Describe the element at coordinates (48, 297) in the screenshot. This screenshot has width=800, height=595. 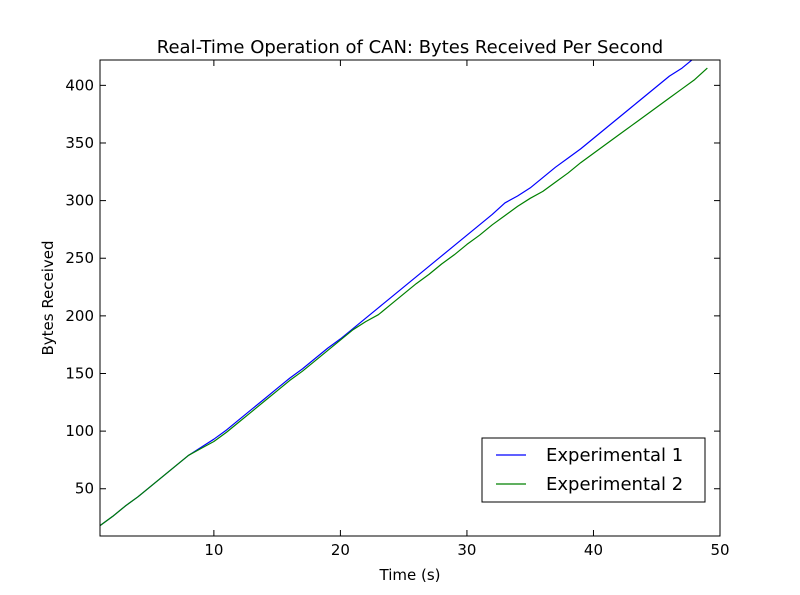
I see `y-axis-label: Bytes Received` at that location.